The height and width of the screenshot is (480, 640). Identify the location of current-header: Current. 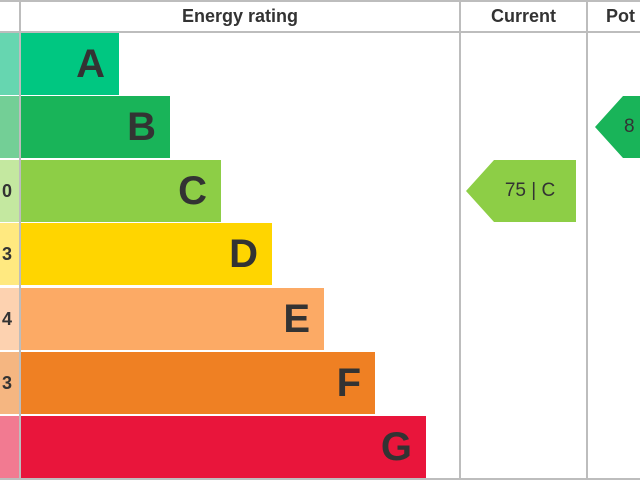
(523, 16).